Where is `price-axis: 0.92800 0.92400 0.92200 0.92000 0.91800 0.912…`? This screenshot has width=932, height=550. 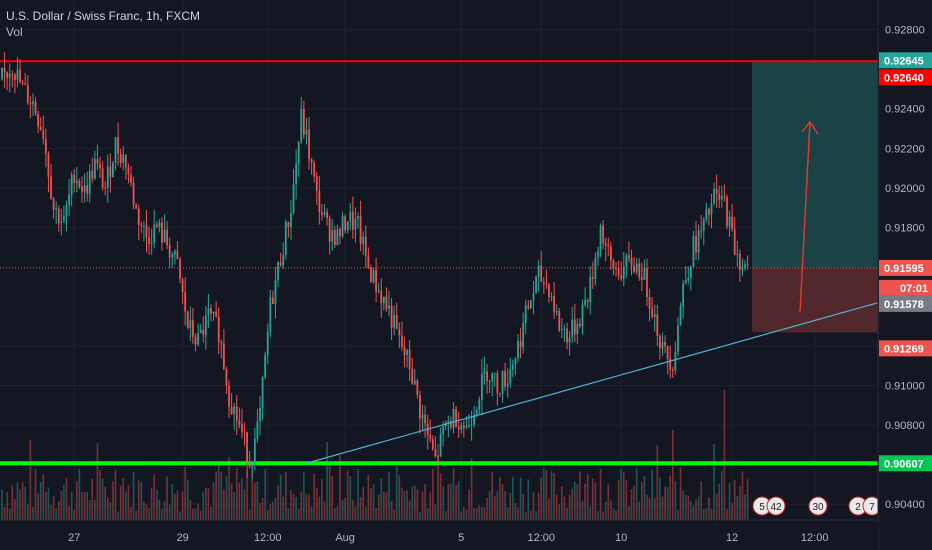
price-axis: 0.92800 0.92400 0.92200 0.92000 0.91800 0.912… is located at coordinates (904, 275).